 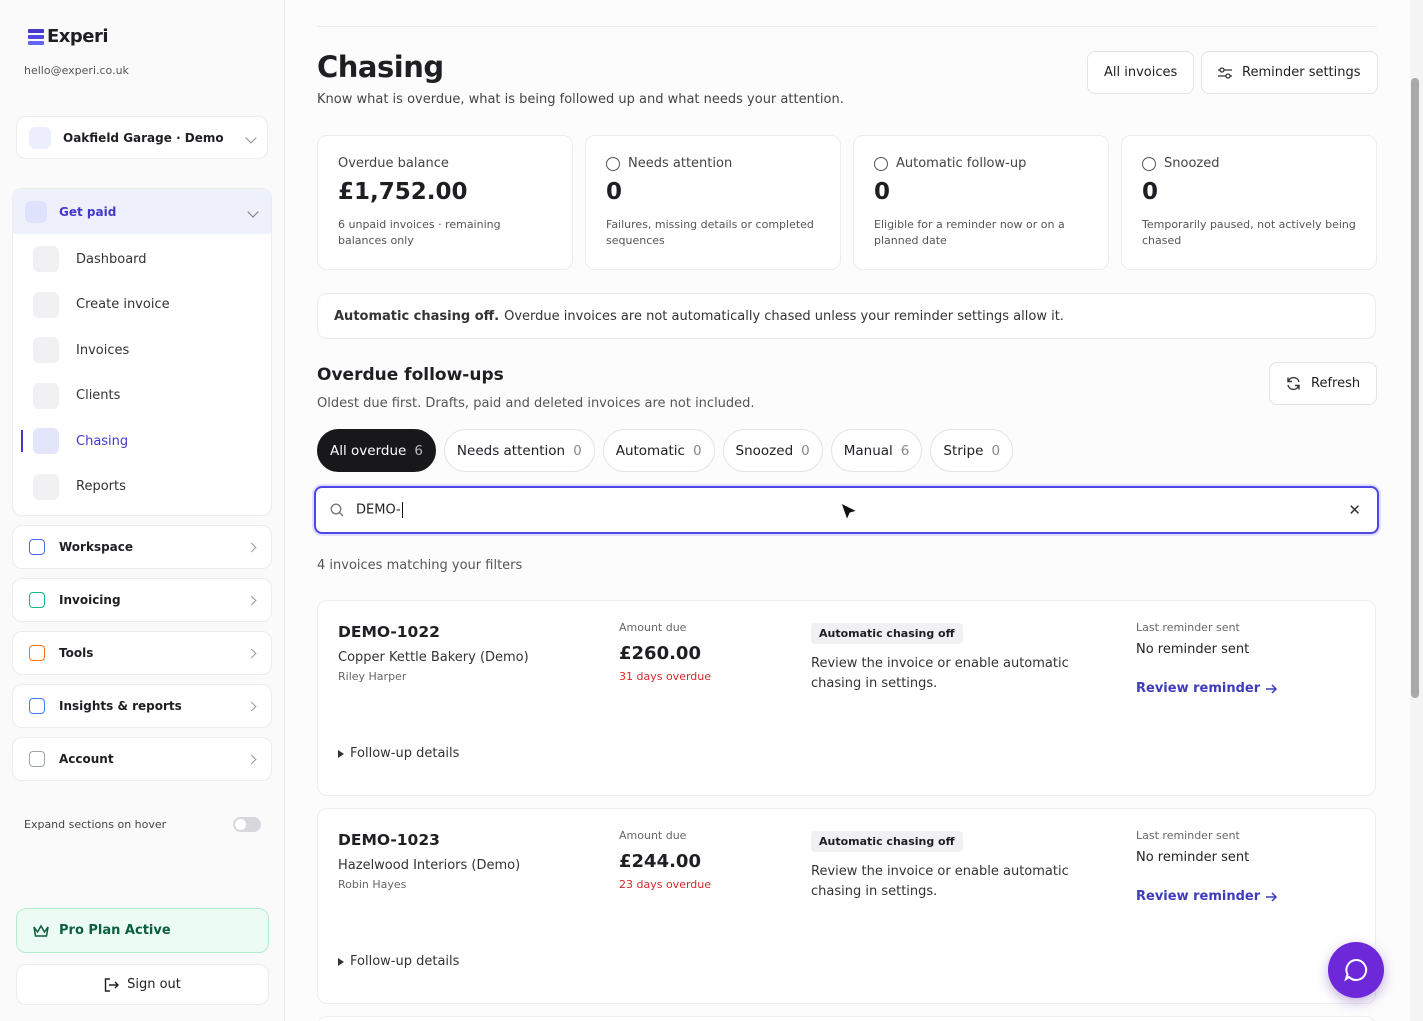 I want to click on nav-section: Insights & reports, so click(x=142, y=706).